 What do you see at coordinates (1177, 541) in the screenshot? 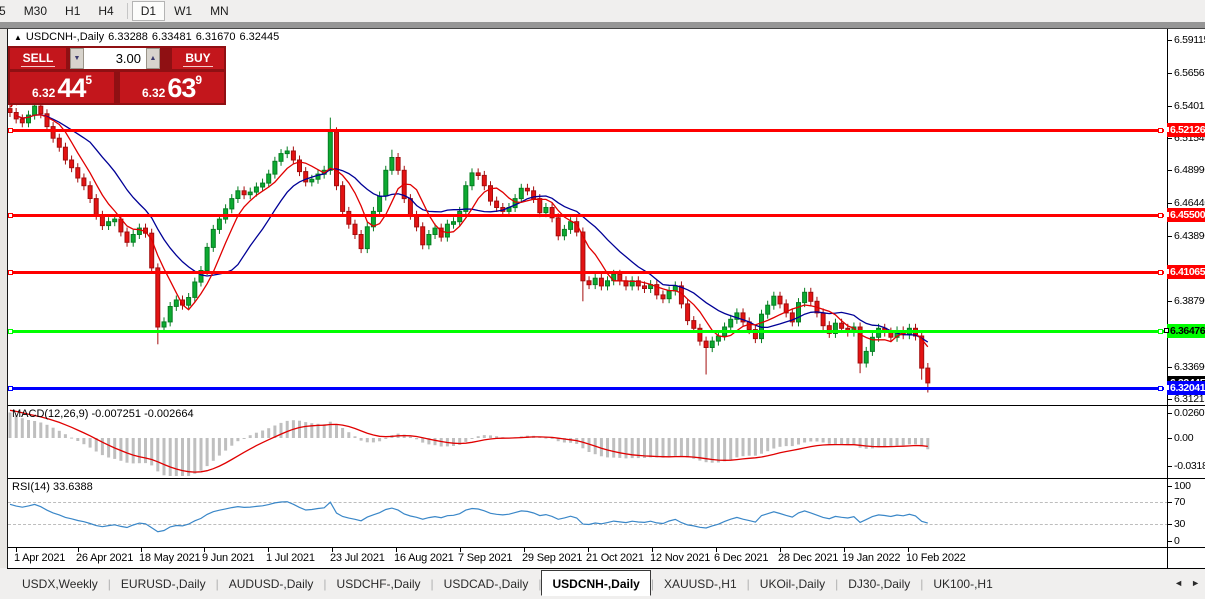
I see `rsi-axis-label: 0` at bounding box center [1177, 541].